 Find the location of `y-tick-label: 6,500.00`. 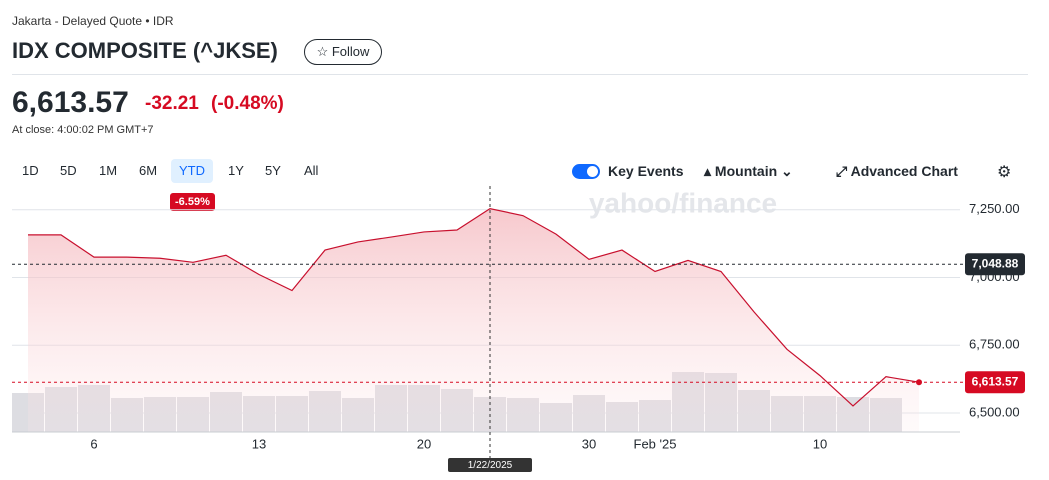

y-tick-label: 6,500.00 is located at coordinates (994, 411).